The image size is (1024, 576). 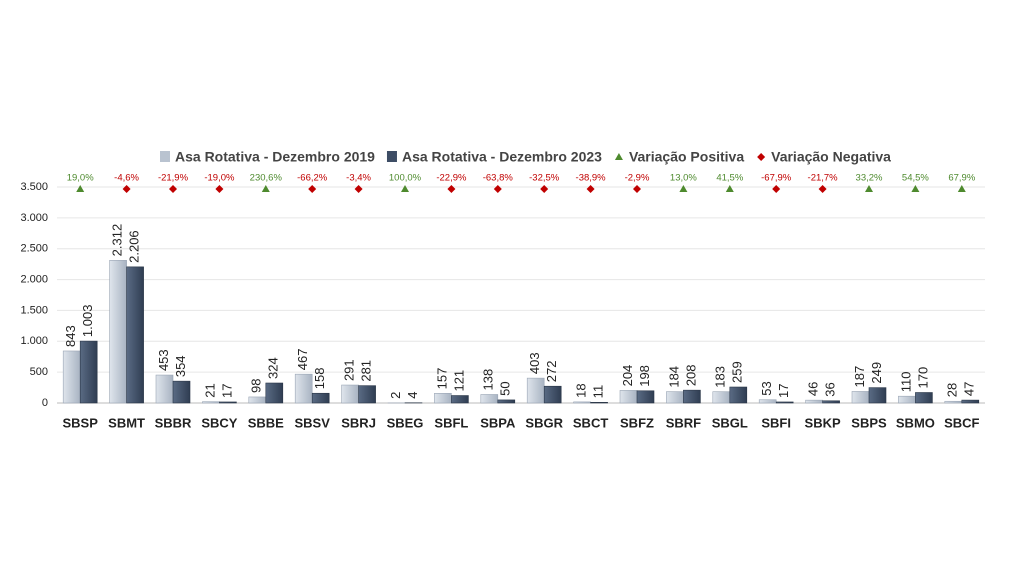 I want to click on x-tick-label: SBFZ, so click(x=637, y=422).